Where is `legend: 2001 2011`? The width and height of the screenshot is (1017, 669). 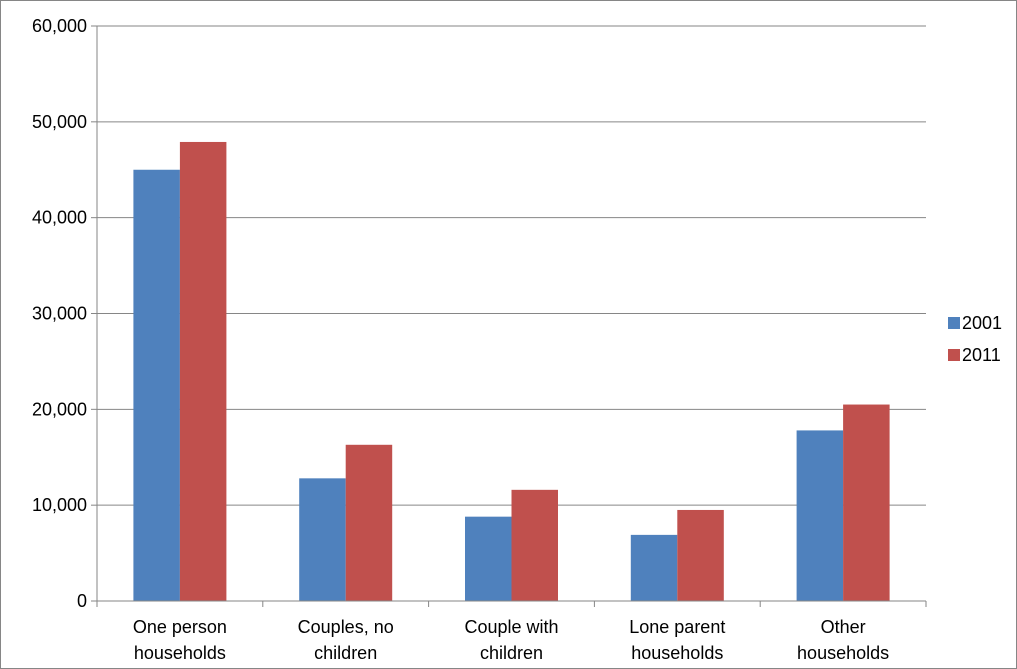
legend: 2001 2011 is located at coordinates (975, 339).